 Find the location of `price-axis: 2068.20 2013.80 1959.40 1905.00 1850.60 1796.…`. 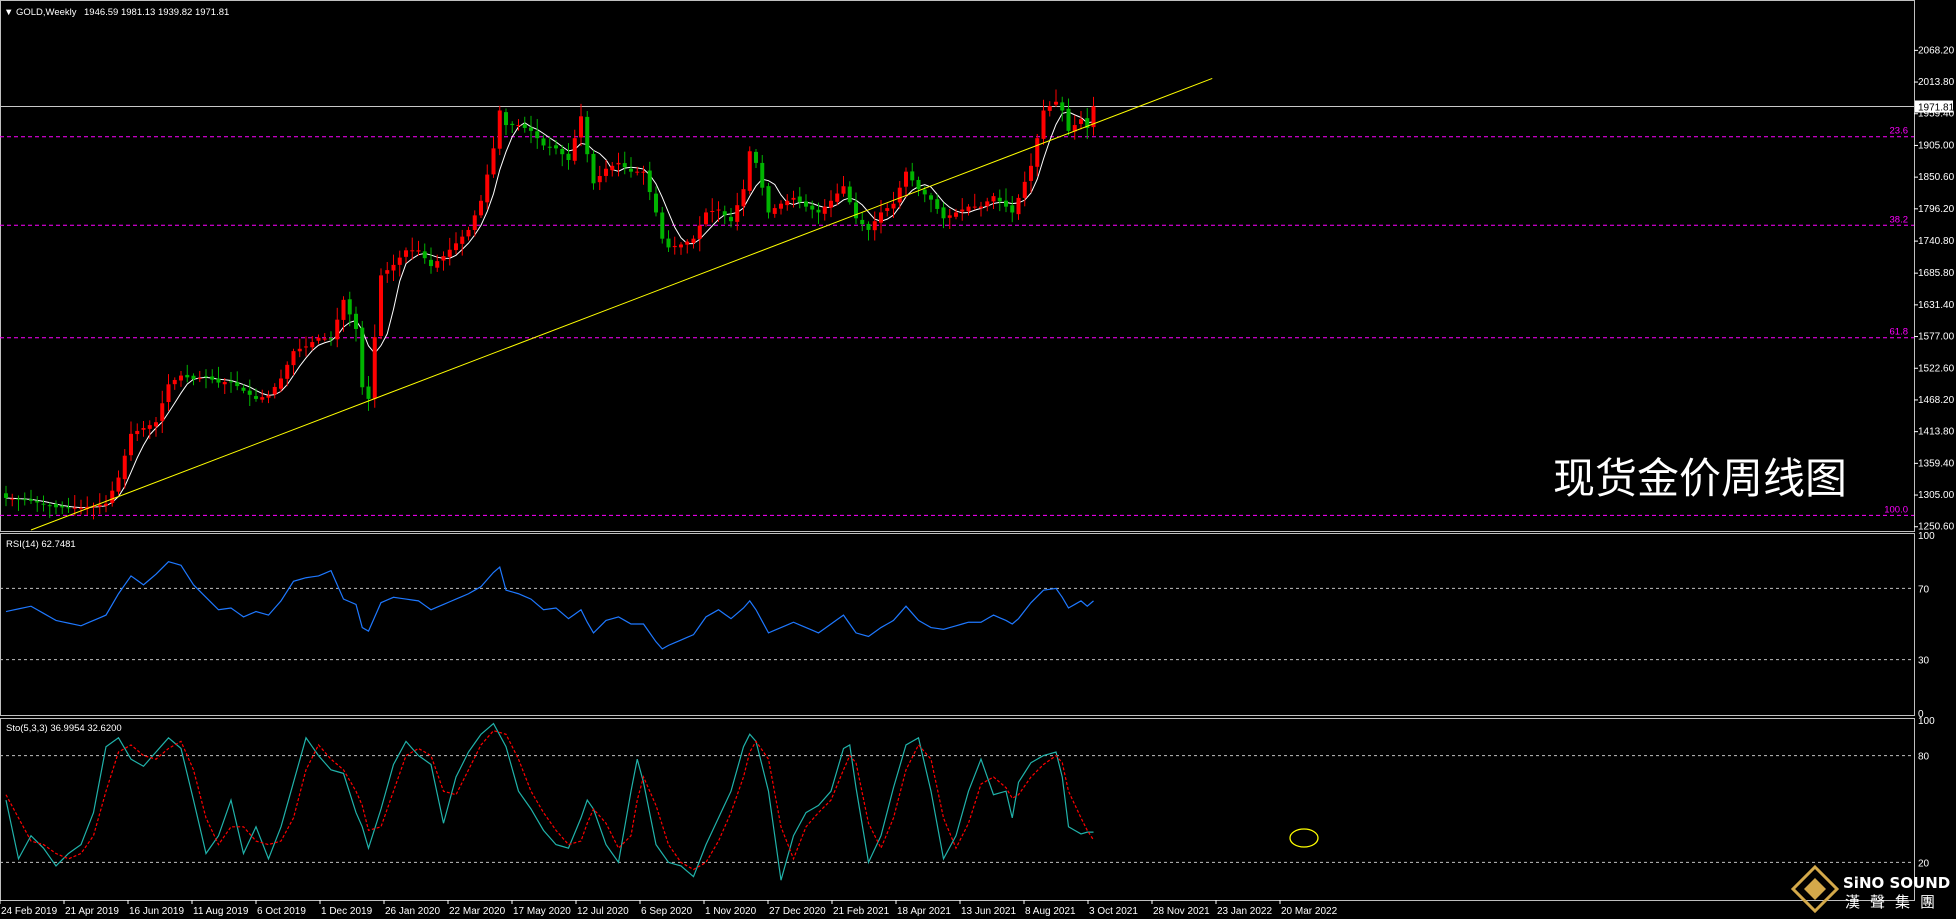

price-axis: 2068.20 2013.80 1959.40 1905.00 1850.60 1796.… is located at coordinates (1934, 289).